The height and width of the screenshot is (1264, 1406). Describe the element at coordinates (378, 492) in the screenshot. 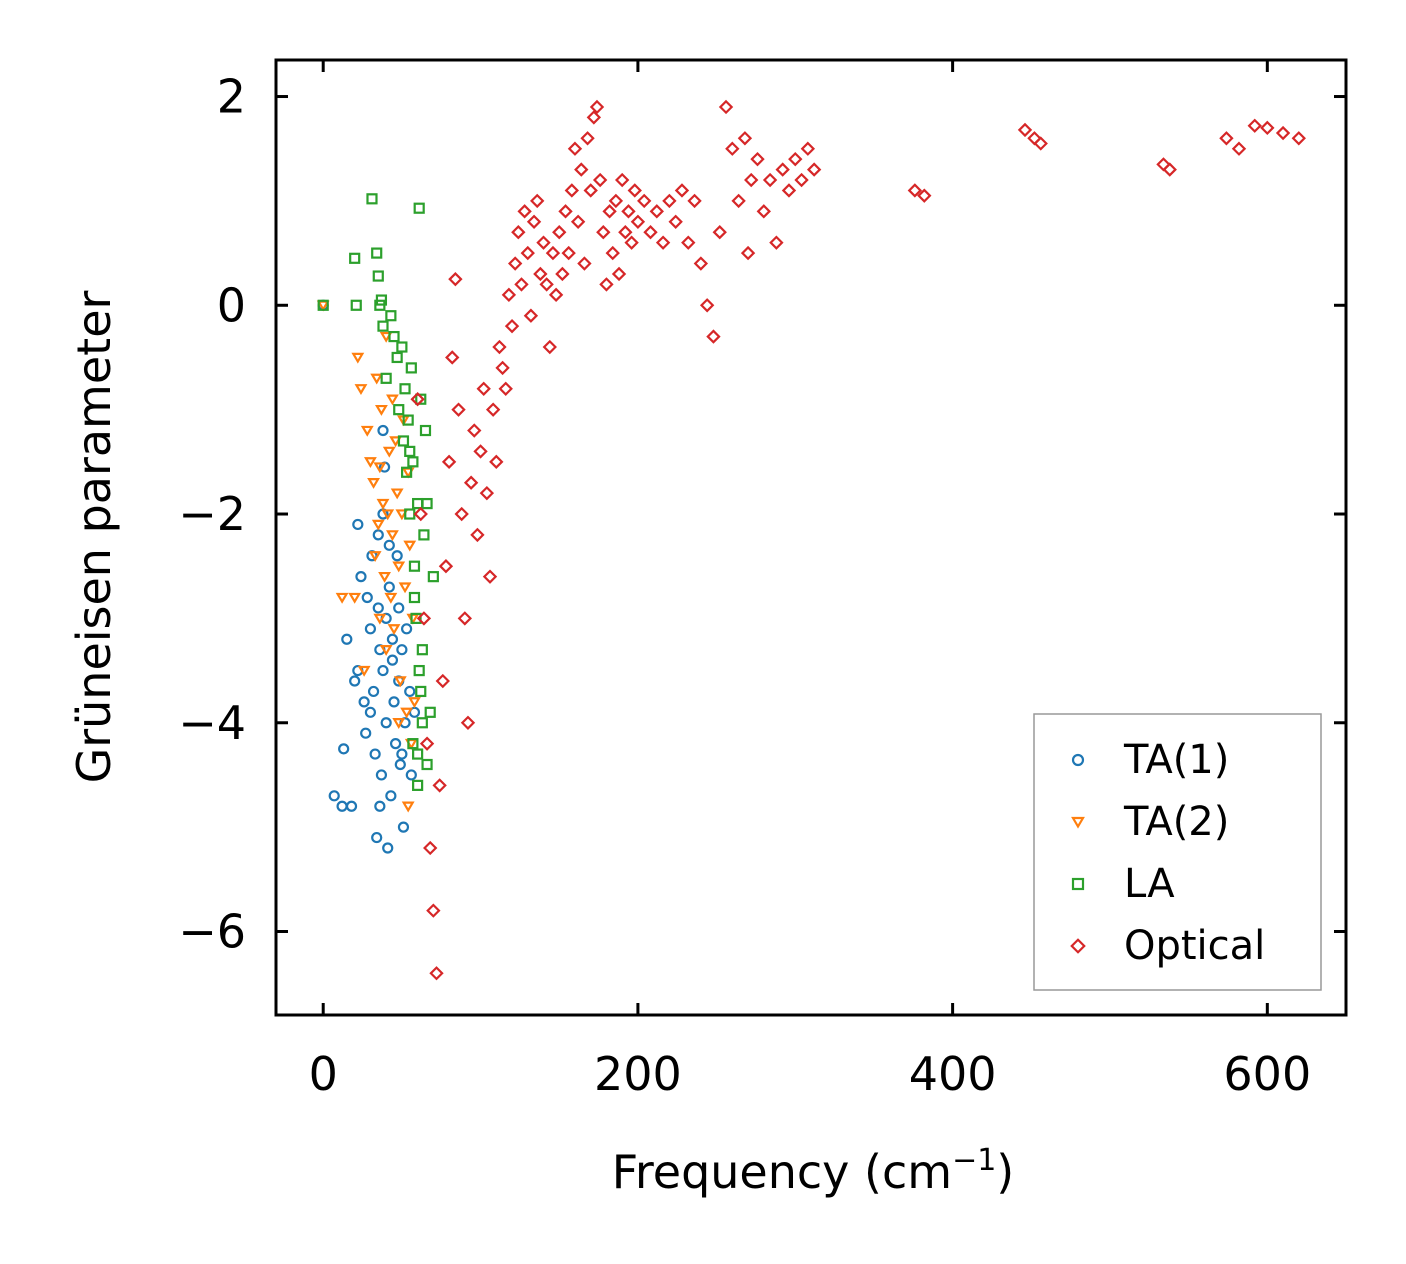

I see `series-la` at that location.